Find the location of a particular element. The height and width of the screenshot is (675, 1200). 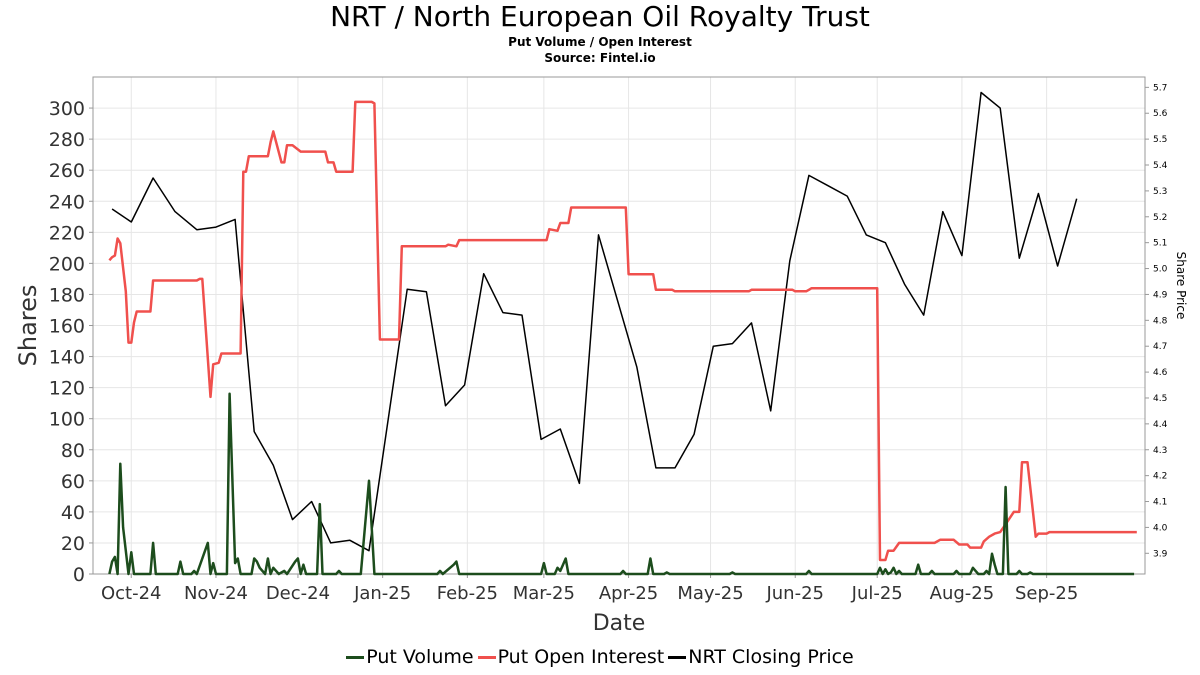

y2-tick-label: 5.2 is located at coordinates (1160, 218).